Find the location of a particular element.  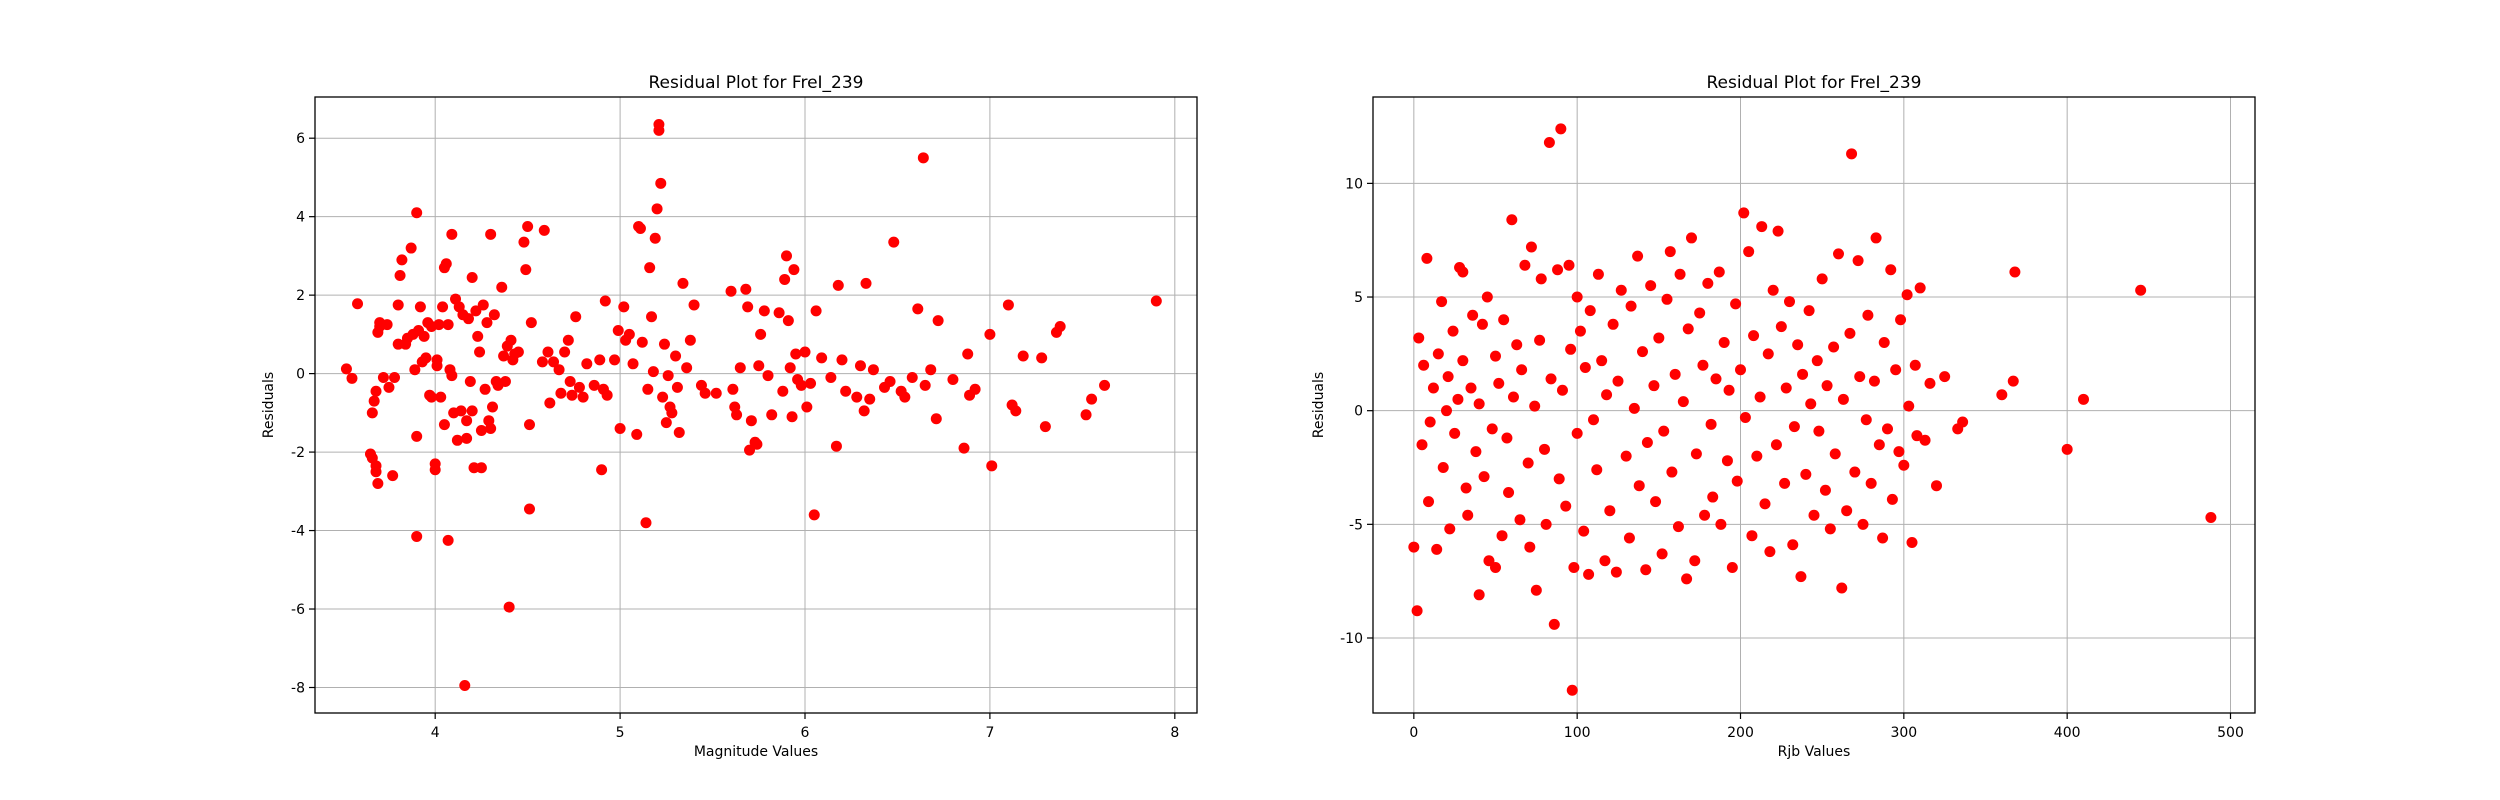

x-tick-label: 8 is located at coordinates (1174, 733).